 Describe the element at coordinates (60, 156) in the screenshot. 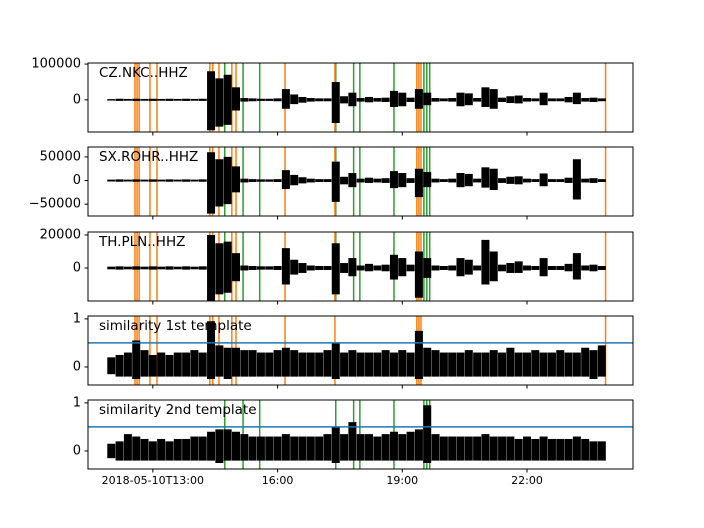

I see `y-tick-label: 50000` at that location.